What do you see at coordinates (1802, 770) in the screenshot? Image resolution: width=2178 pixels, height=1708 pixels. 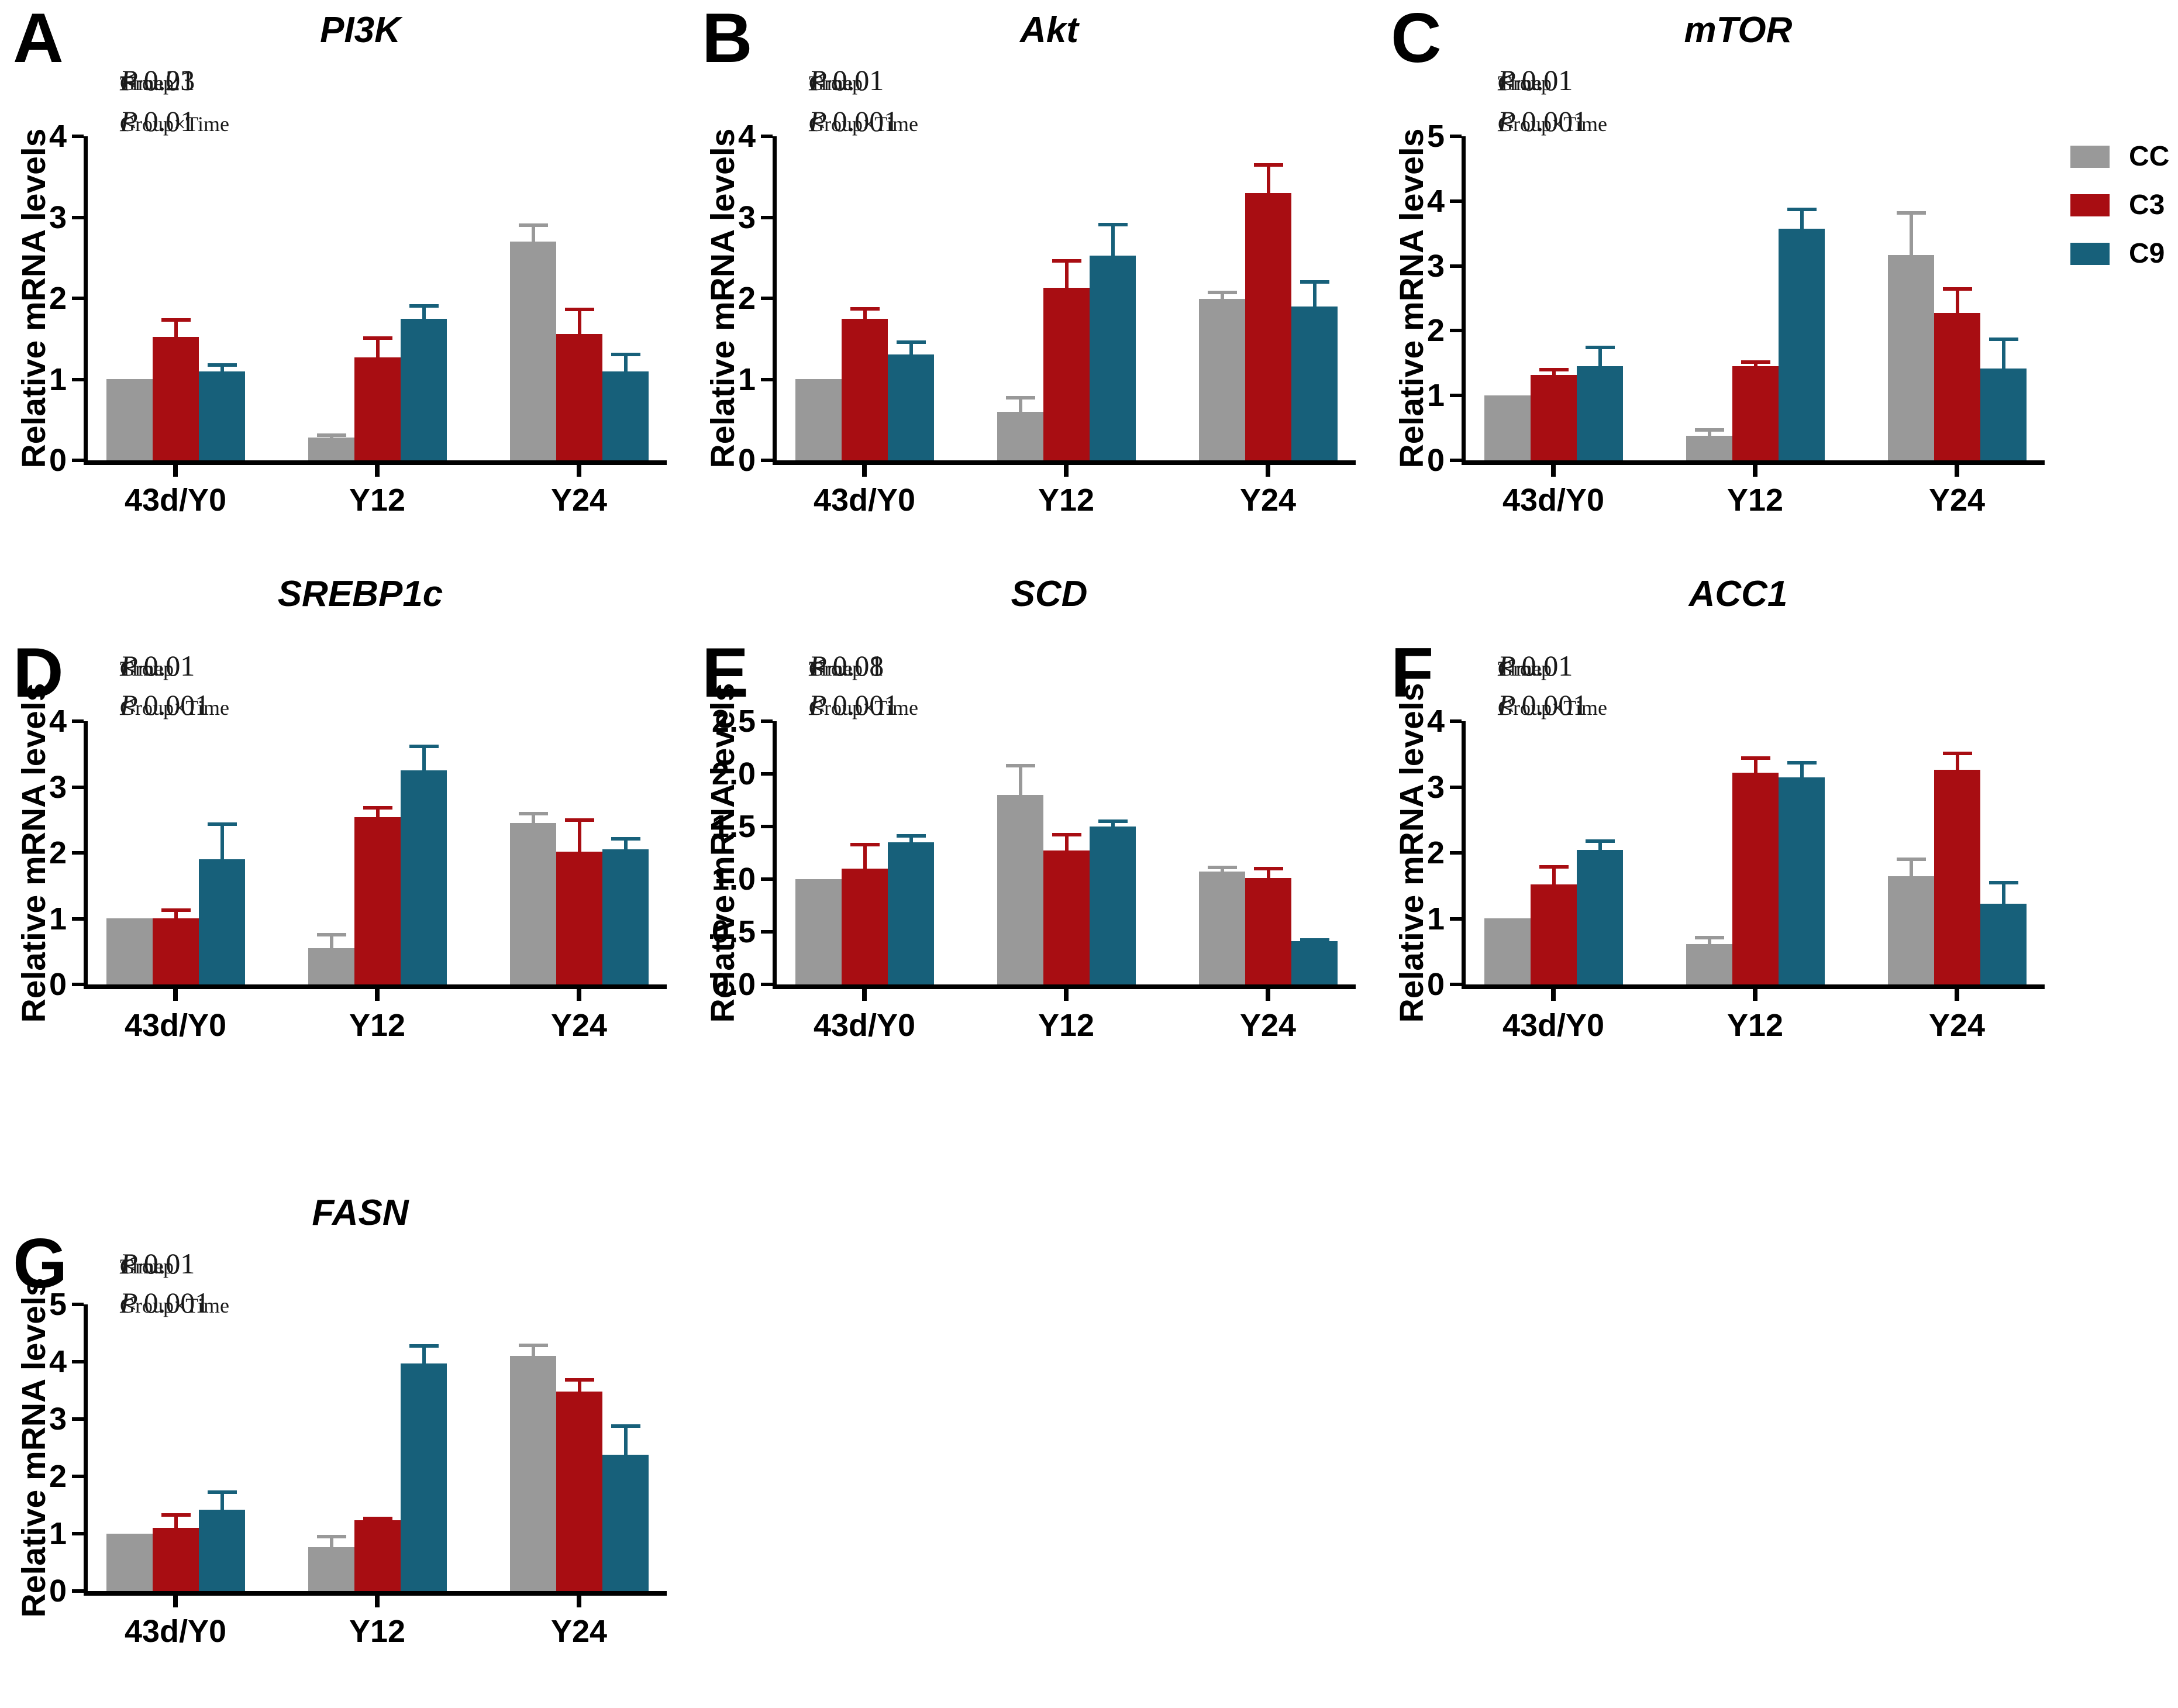 I see `error-bar-stem-C9-Y12` at bounding box center [1802, 770].